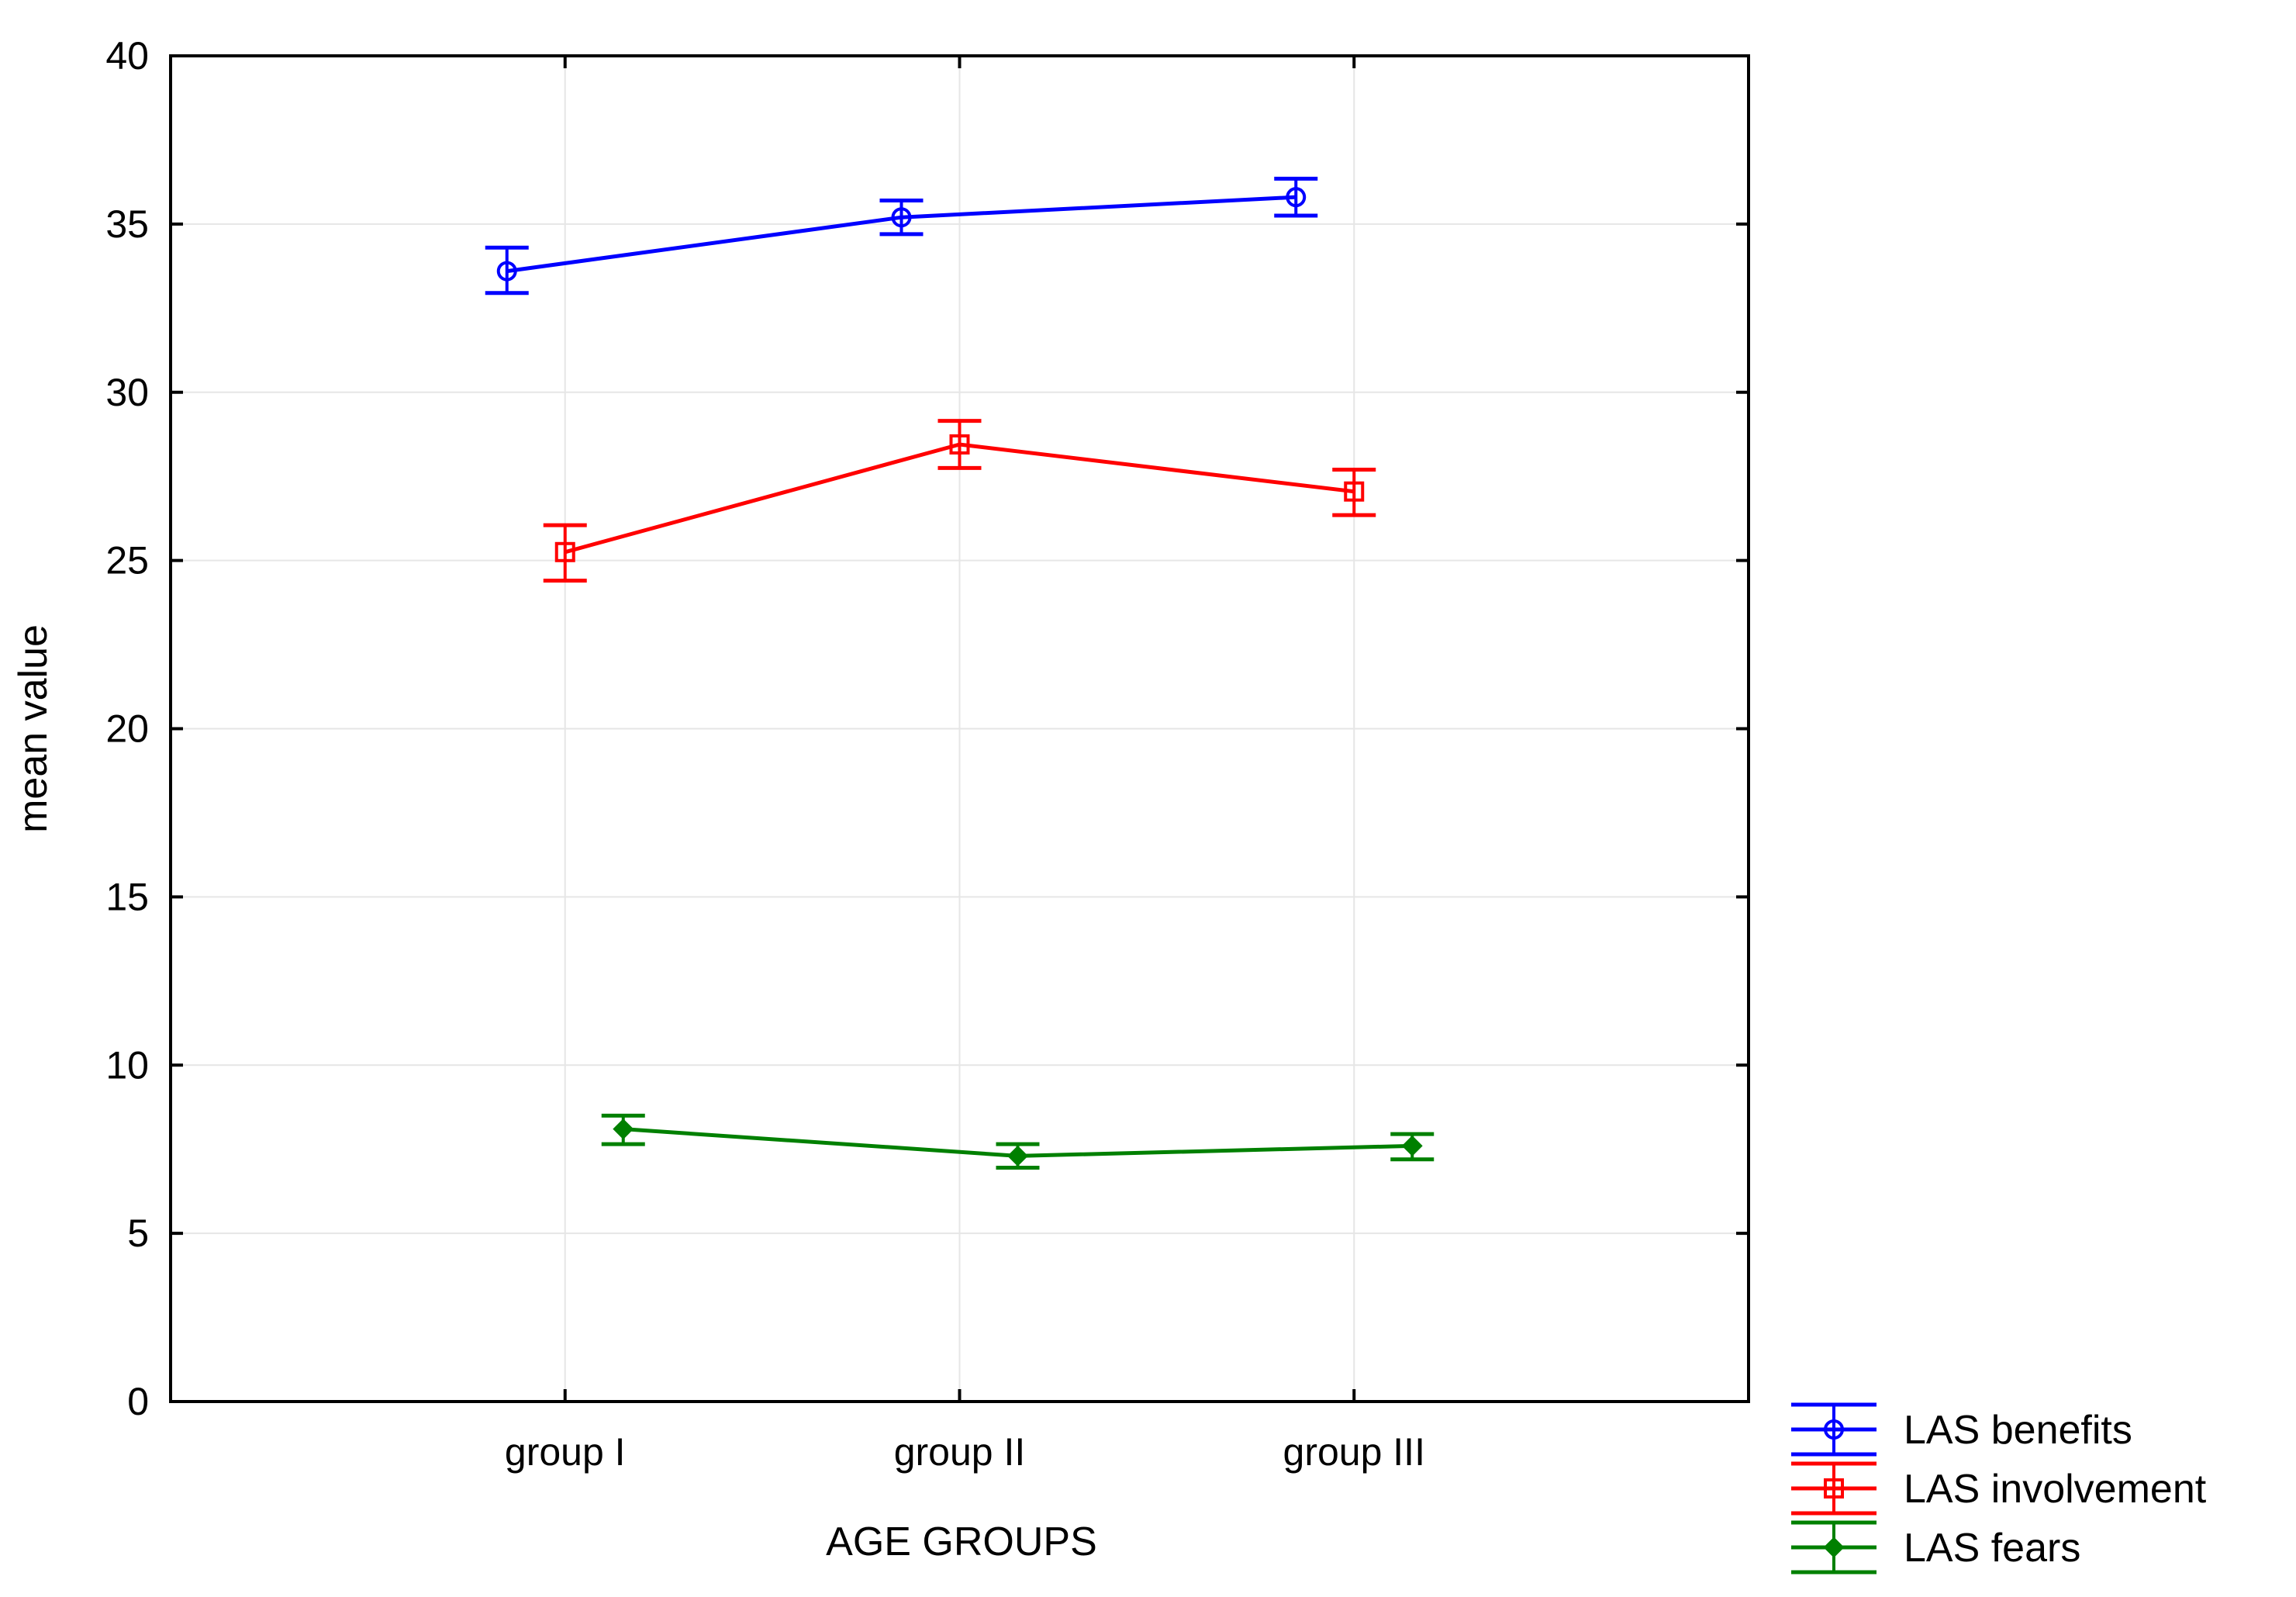 The width and height of the screenshot is (2296, 1597). Describe the element at coordinates (127, 560) in the screenshot. I see `y-tick-label: 25` at that location.